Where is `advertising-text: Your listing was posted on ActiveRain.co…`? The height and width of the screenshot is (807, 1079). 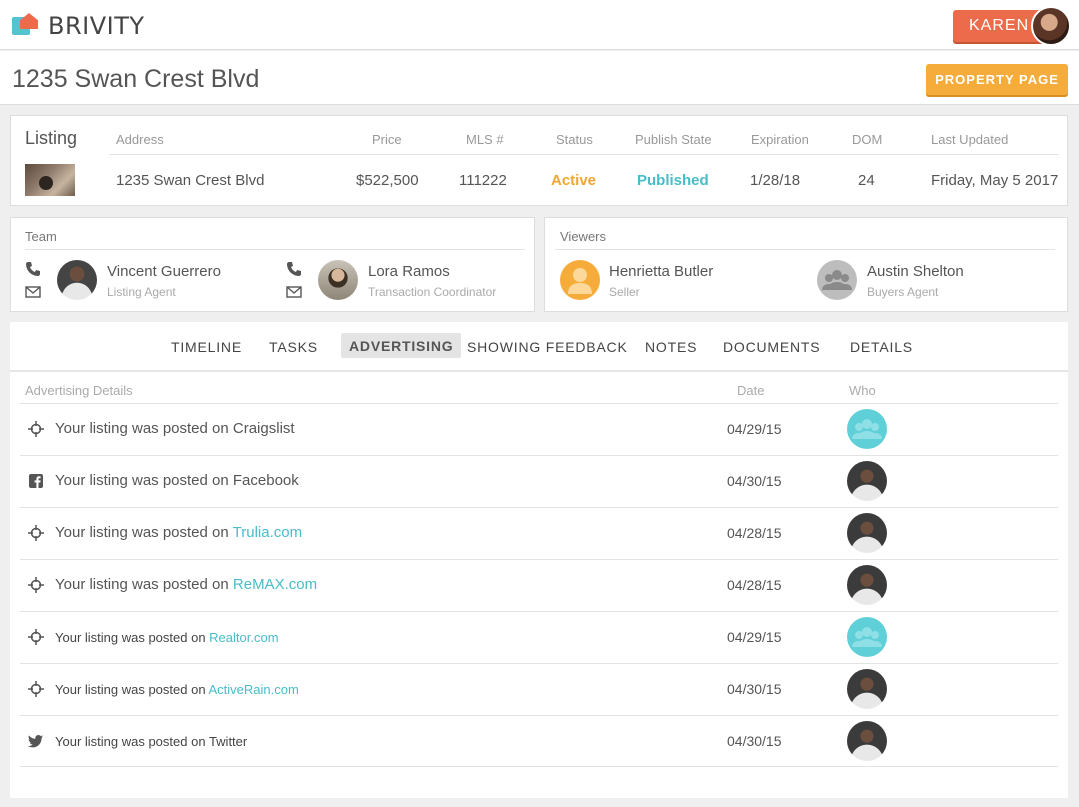 advertising-text: Your listing was posted on ActiveRain.co… is located at coordinates (177, 689).